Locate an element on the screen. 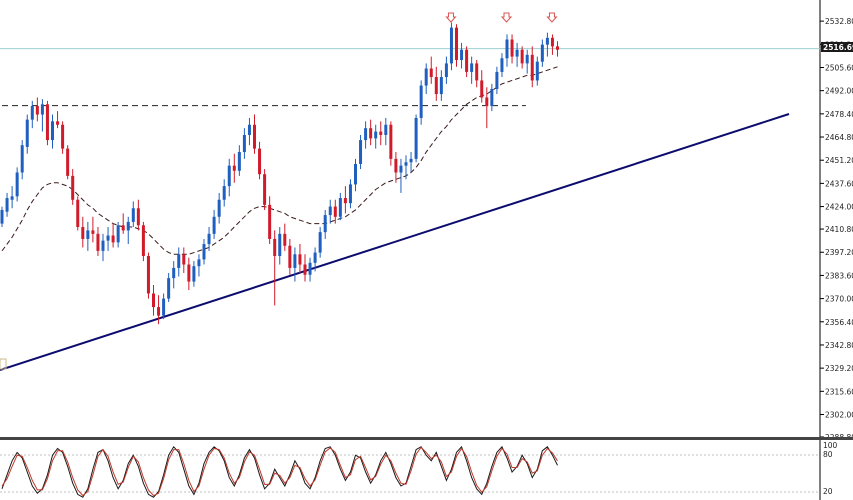 The image size is (853, 500). stochastic-tick-label: 100 is located at coordinates (830, 445).